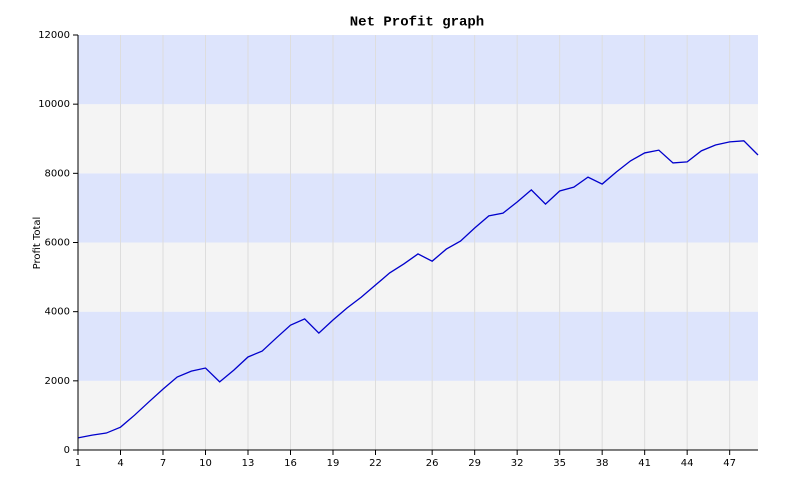 The height and width of the screenshot is (491, 788). I want to click on x-tick-label: 13, so click(248, 463).